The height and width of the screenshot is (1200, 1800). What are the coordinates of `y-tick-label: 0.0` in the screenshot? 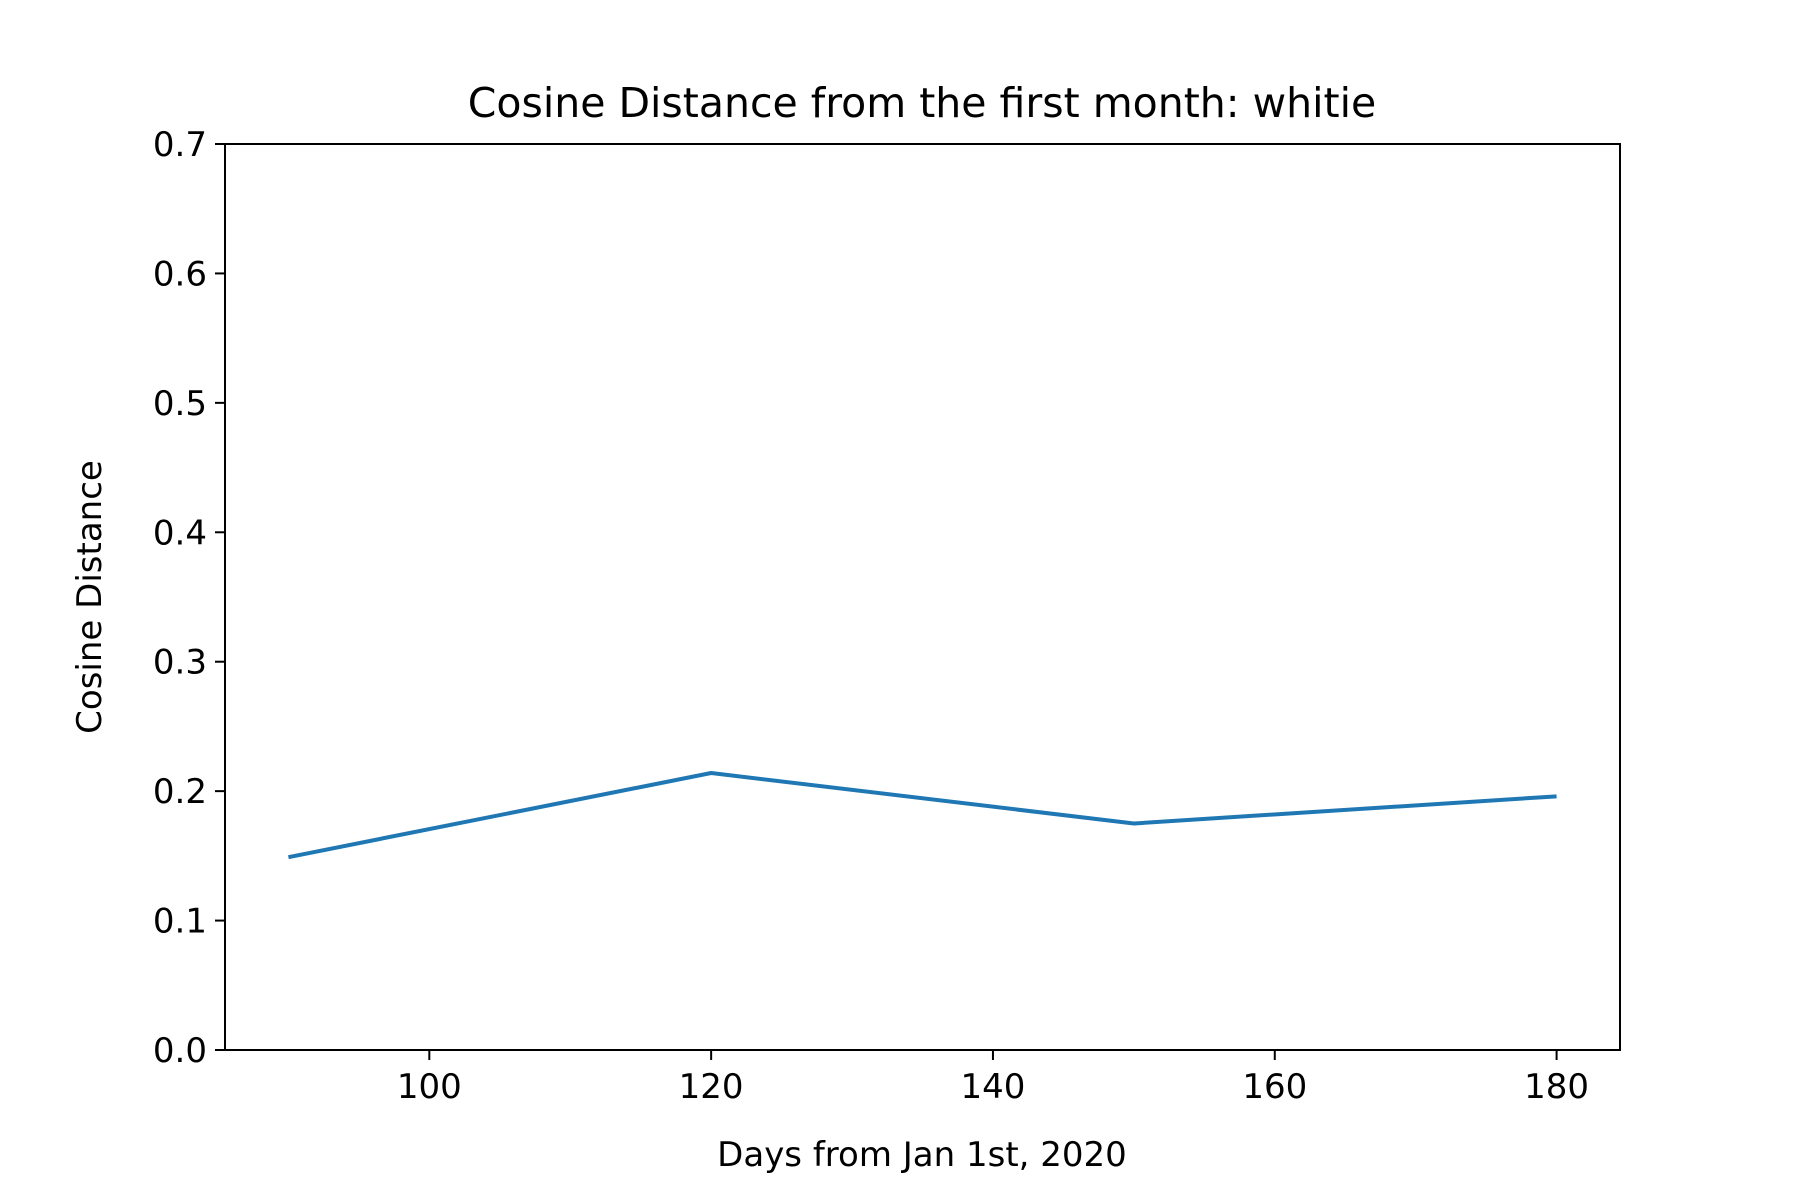 It's located at (180, 1051).